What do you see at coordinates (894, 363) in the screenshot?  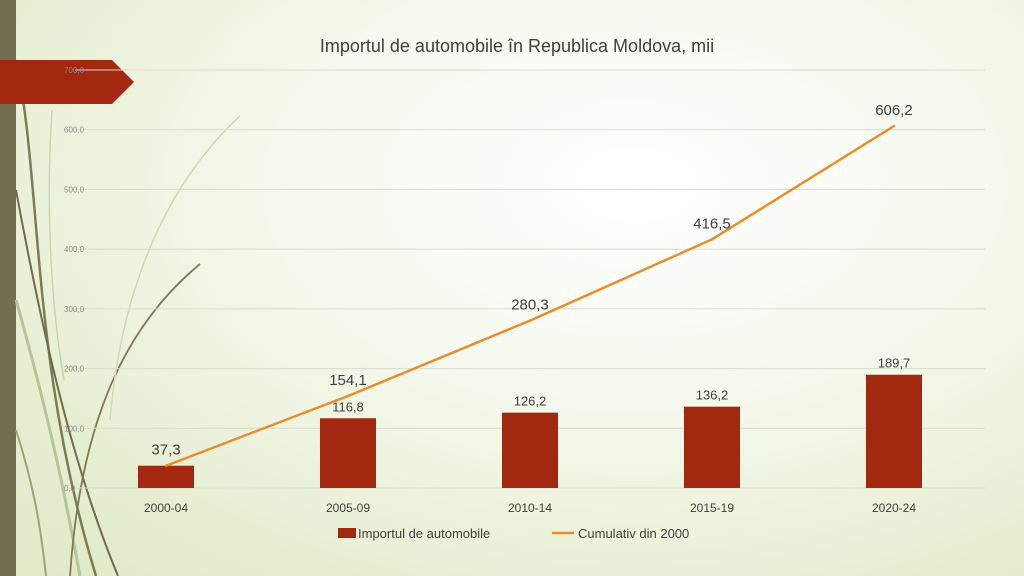 I see `bar-data-label: 189,7` at bounding box center [894, 363].